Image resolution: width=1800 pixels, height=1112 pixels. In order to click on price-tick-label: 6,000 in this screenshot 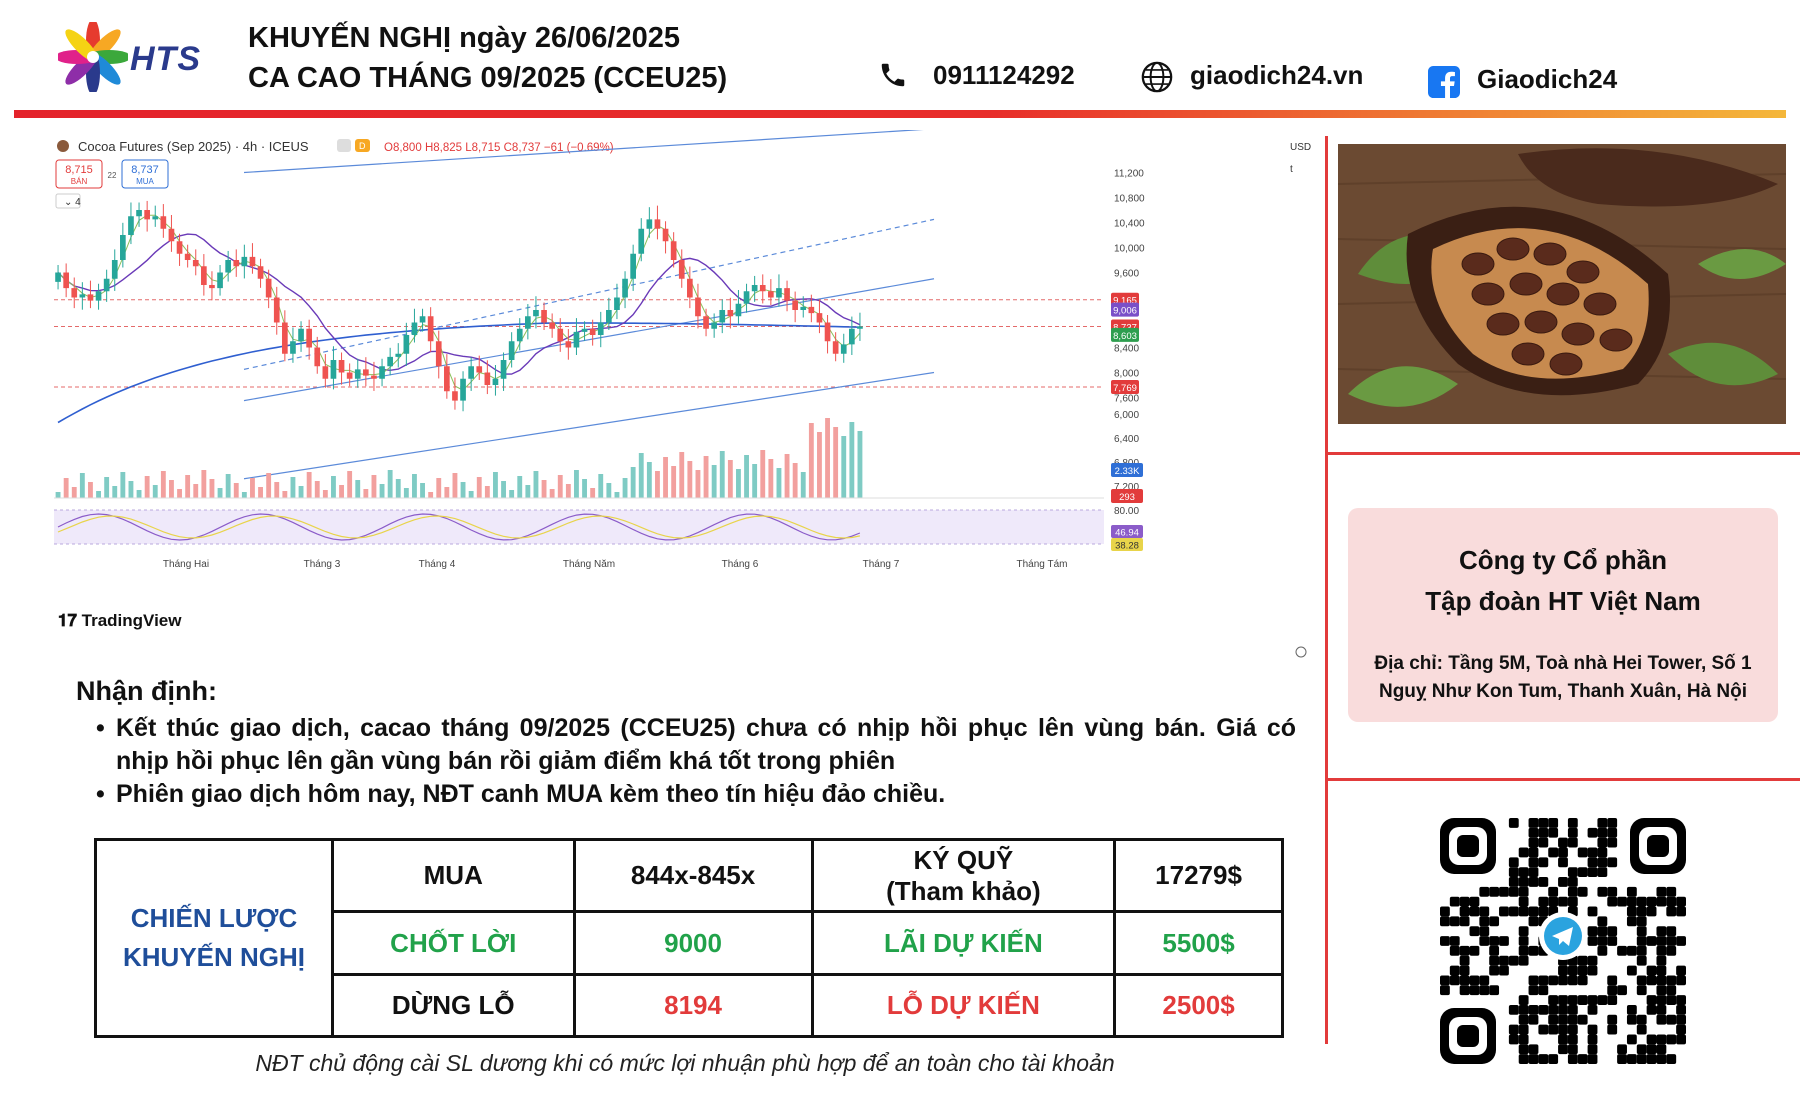, I will do `click(1126, 415)`.